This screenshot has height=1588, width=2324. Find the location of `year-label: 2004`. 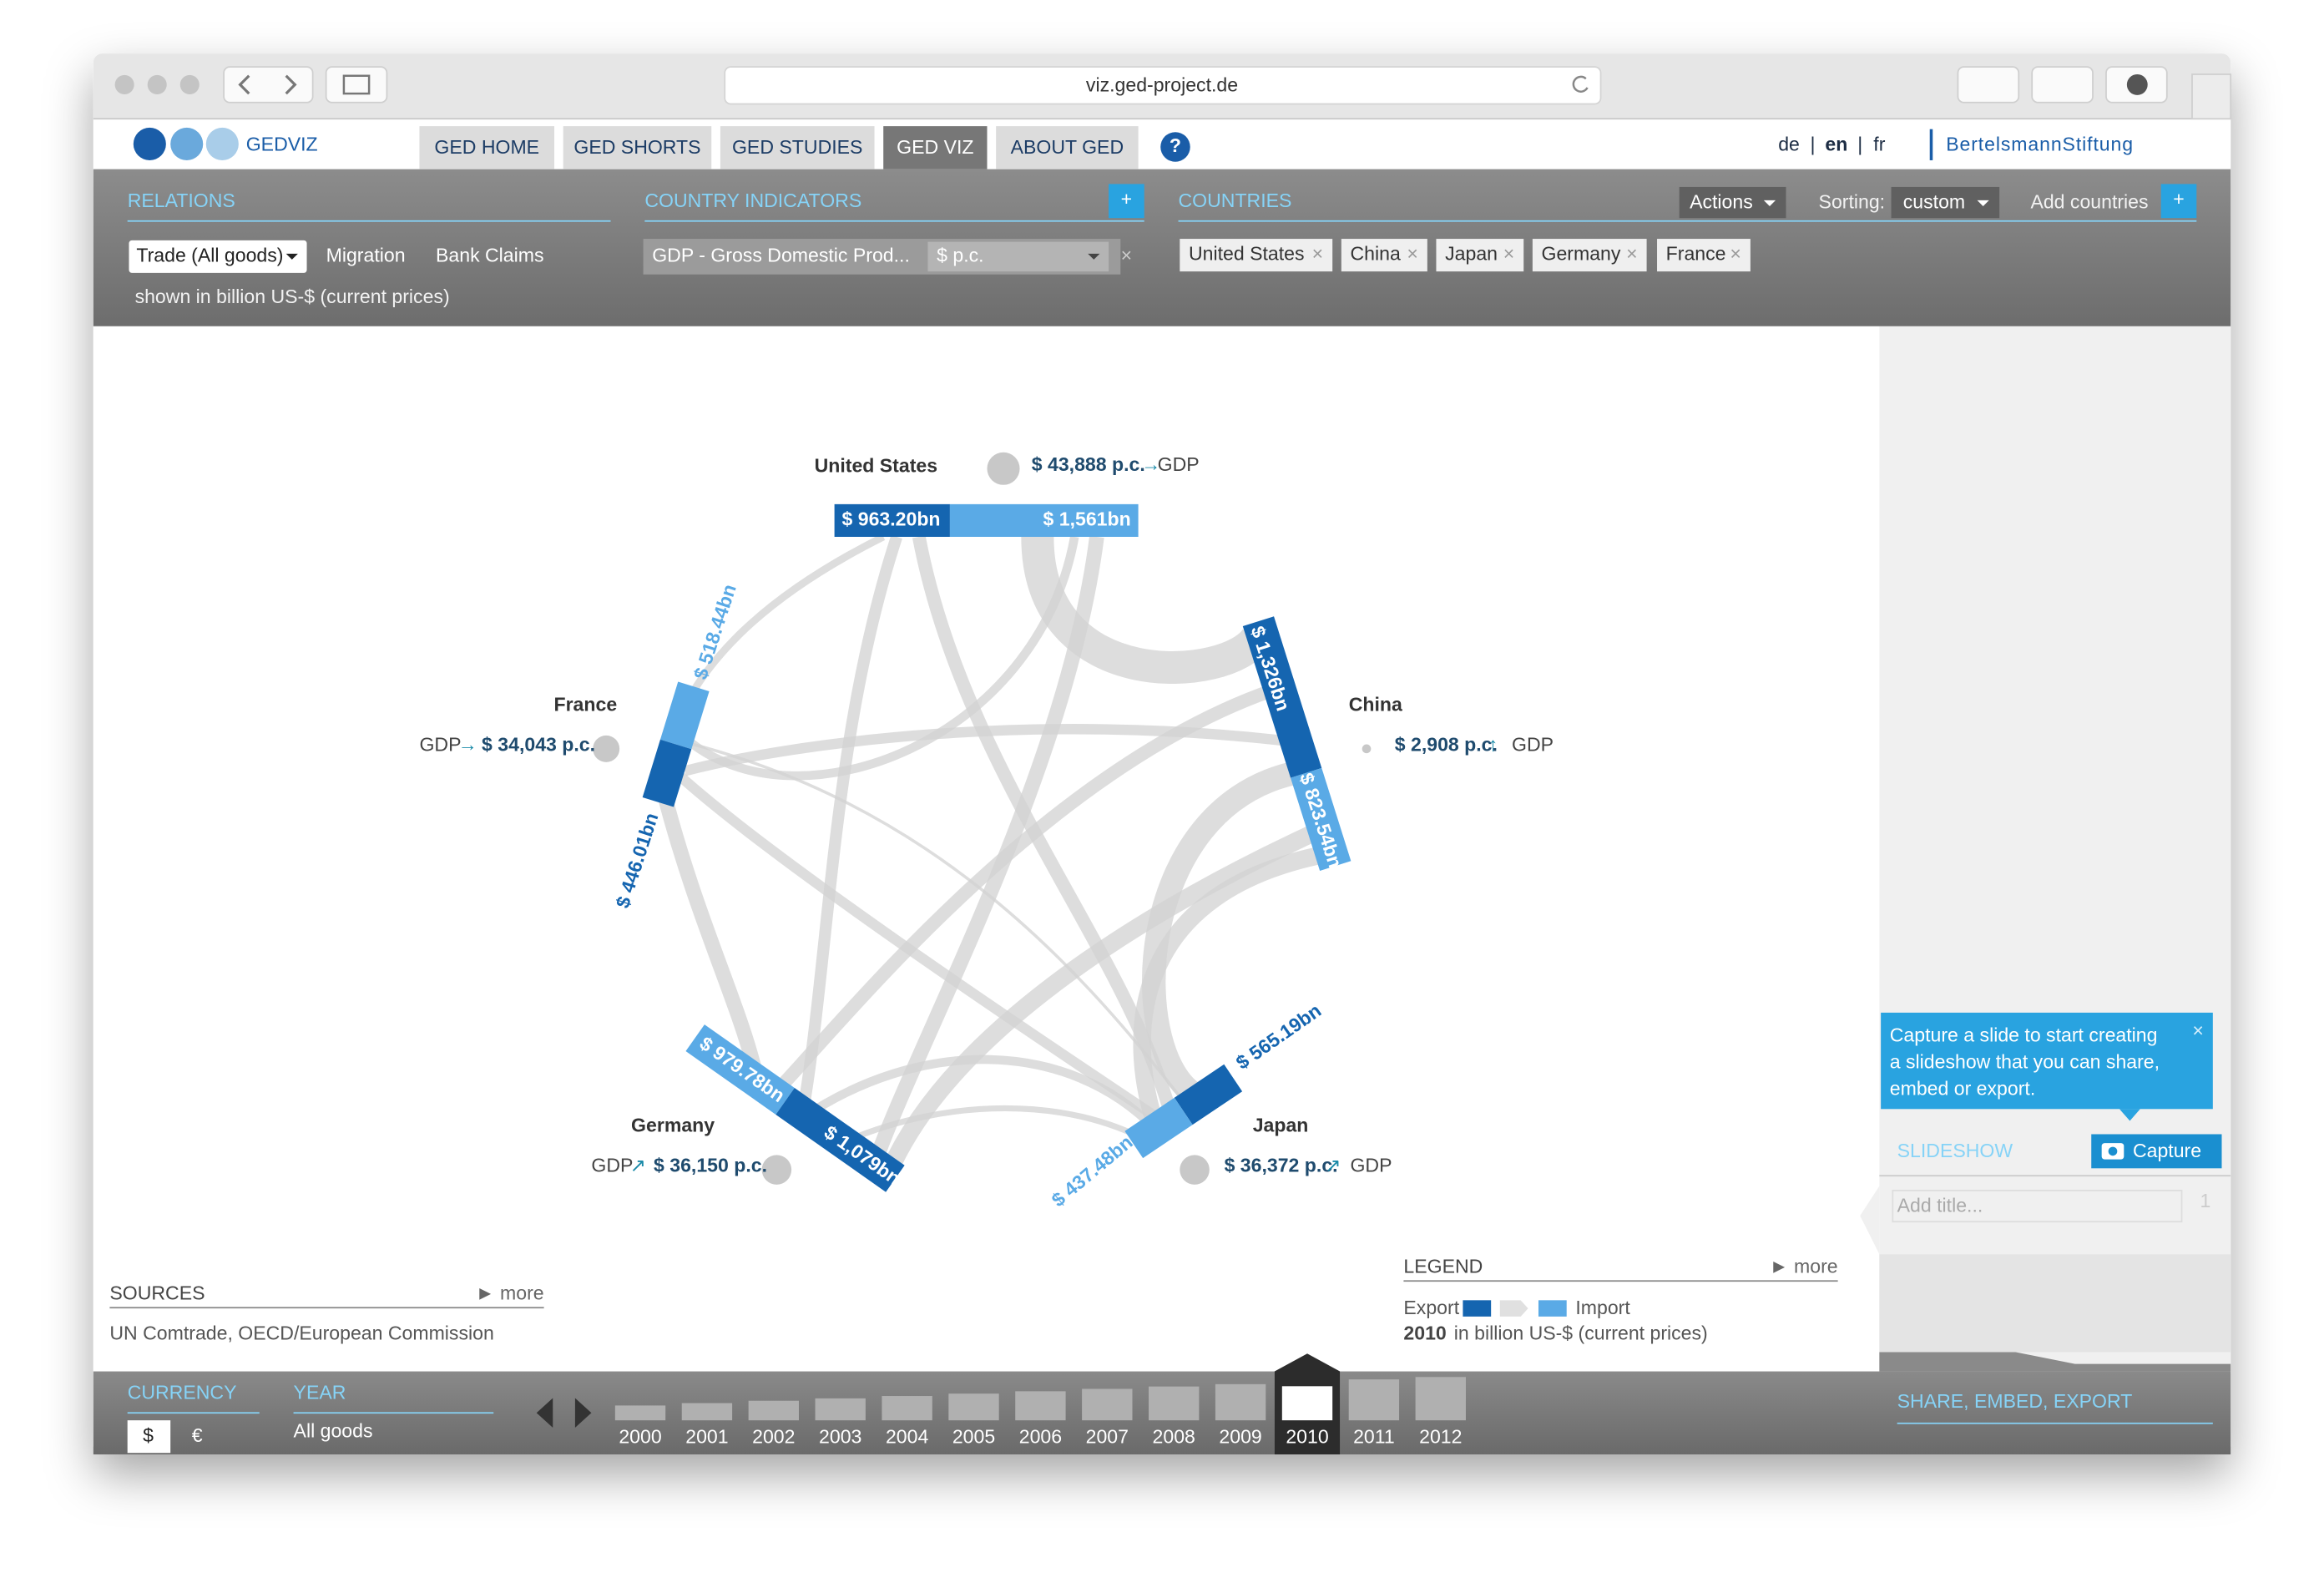

year-label: 2004 is located at coordinates (907, 1437).